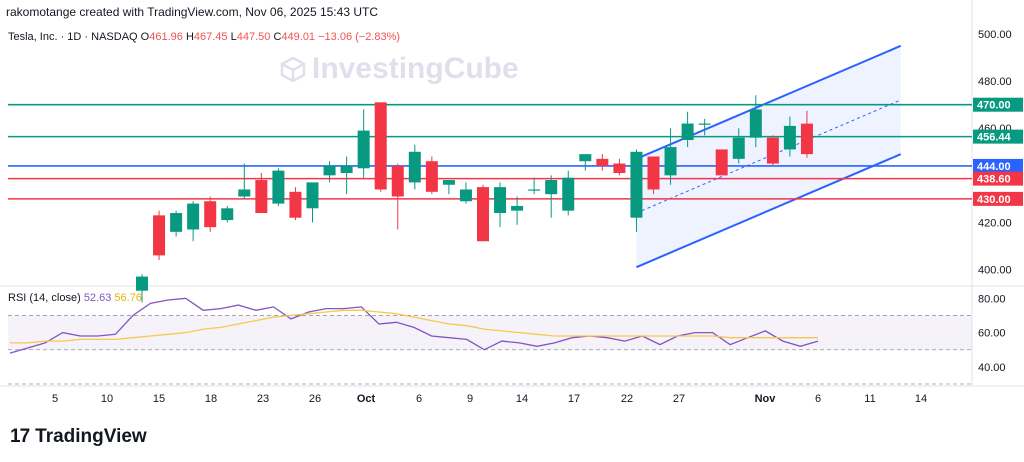 This screenshot has width=1024, height=462. What do you see at coordinates (994, 180) in the screenshot?
I see `level-tag-label: 438.60` at bounding box center [994, 180].